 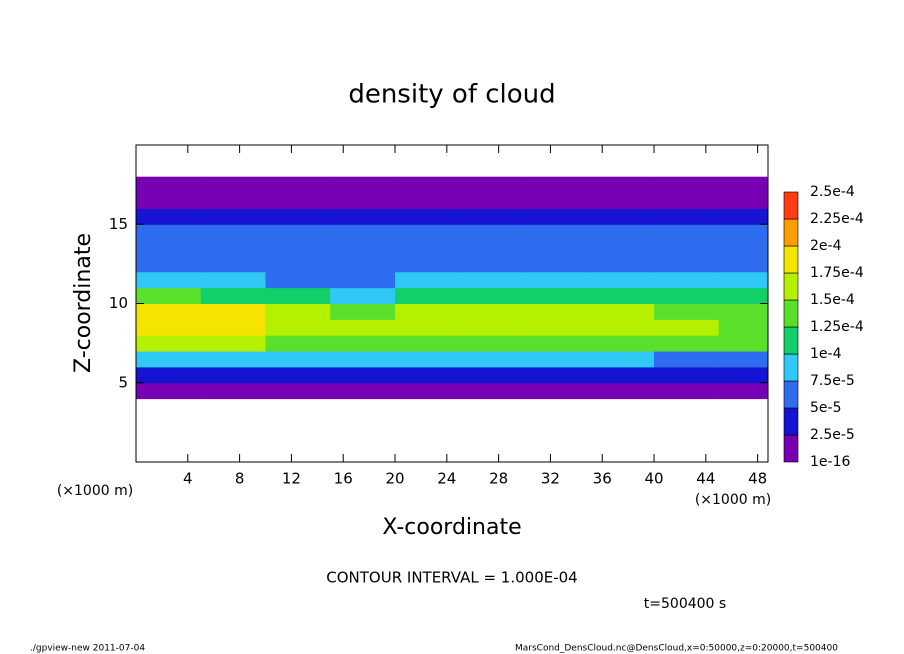 What do you see at coordinates (832, 300) in the screenshot?
I see `colorbar-label: 1.5e-4` at bounding box center [832, 300].